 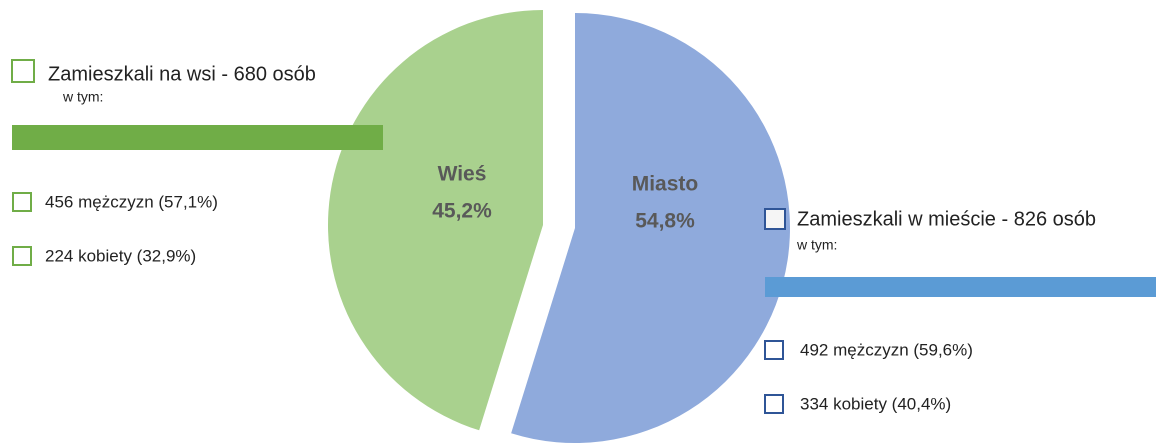 I want to click on annotation-item: 224 kobiety (32,9%), so click(x=120, y=255).